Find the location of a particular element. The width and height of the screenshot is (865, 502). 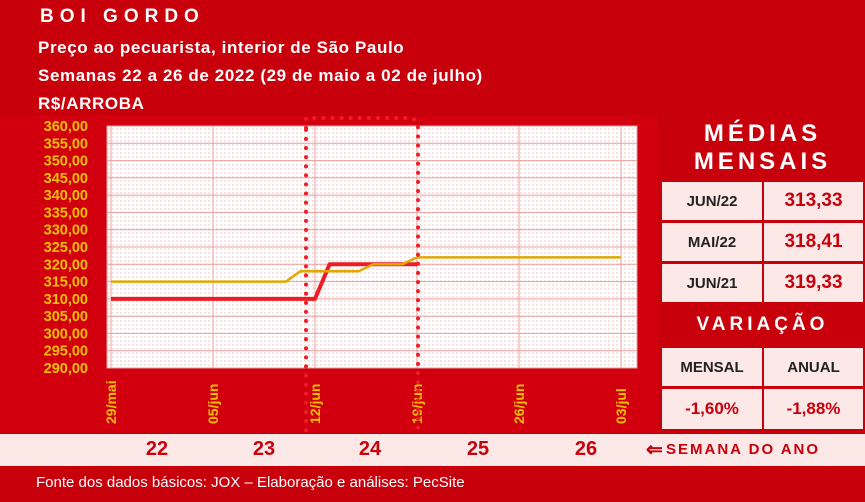

y-tick-label: 340,00 is located at coordinates (66, 196).